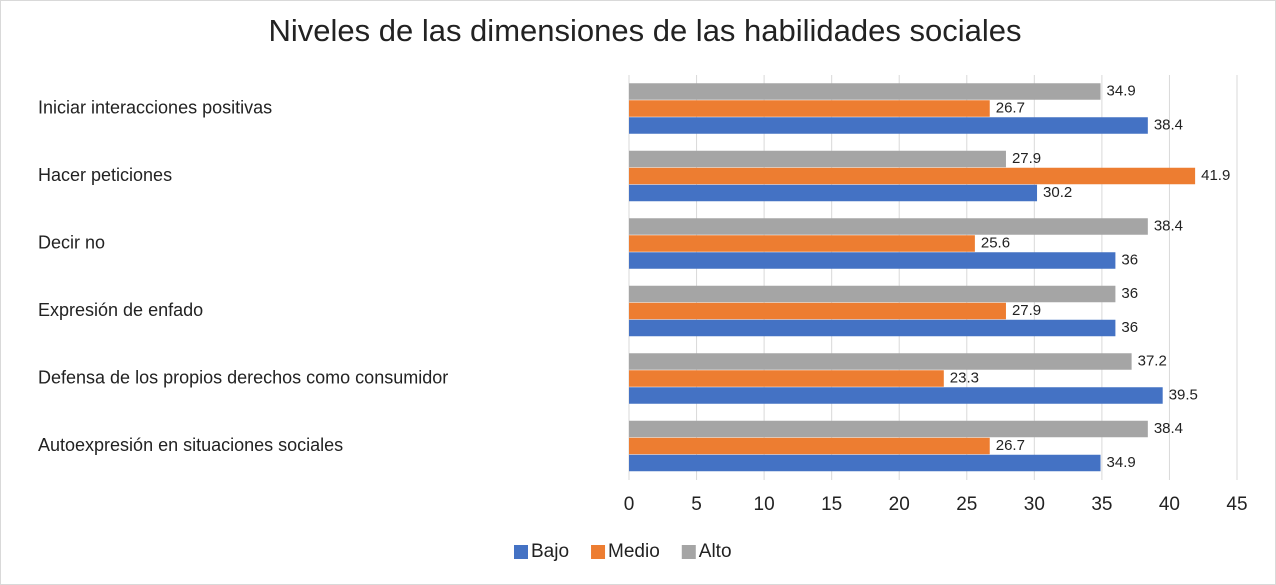 The image size is (1276, 585). Describe the element at coordinates (550, 551) in the screenshot. I see `legend-label: Bajo` at that location.